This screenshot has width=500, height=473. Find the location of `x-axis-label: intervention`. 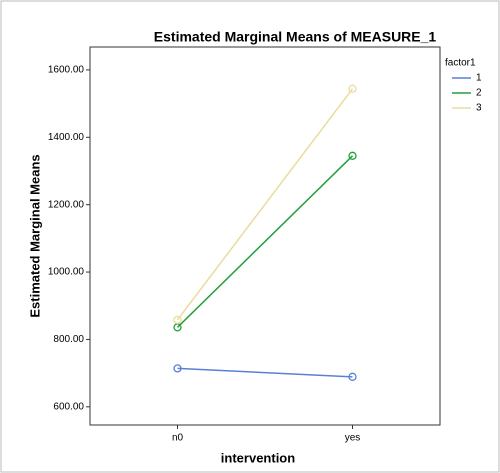

x-axis-label: intervention is located at coordinates (258, 457).